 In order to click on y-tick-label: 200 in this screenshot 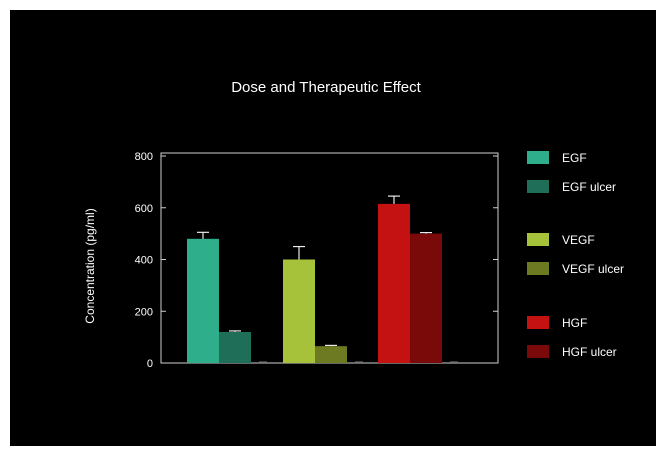, I will do `click(144, 312)`.